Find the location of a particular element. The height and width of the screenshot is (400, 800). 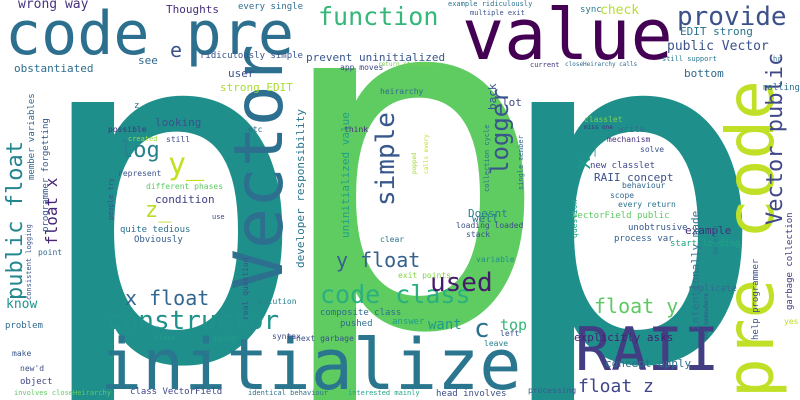

word-cloud-word: people try is located at coordinates (111, 198).